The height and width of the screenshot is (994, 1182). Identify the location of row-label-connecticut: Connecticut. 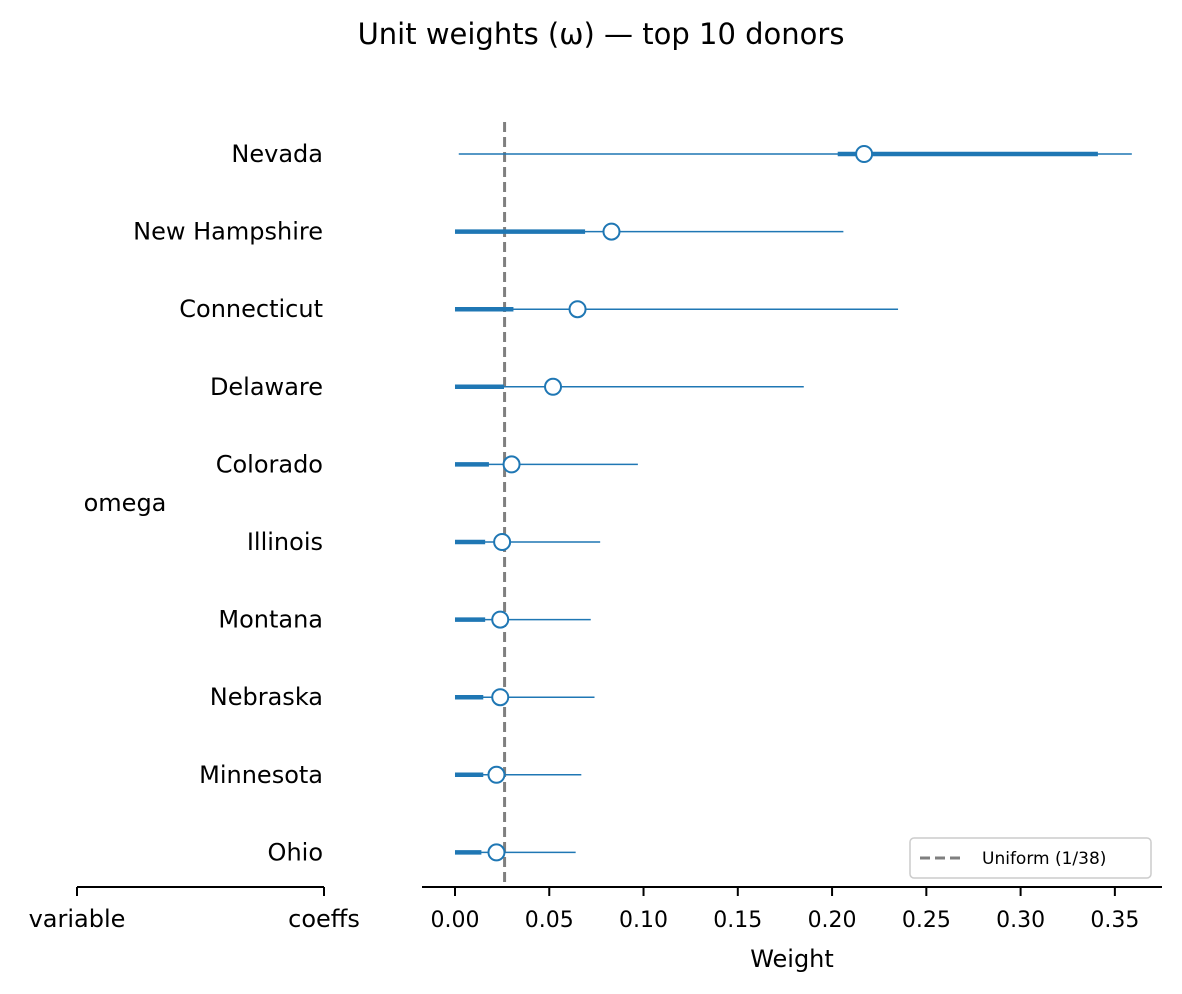
(251, 309).